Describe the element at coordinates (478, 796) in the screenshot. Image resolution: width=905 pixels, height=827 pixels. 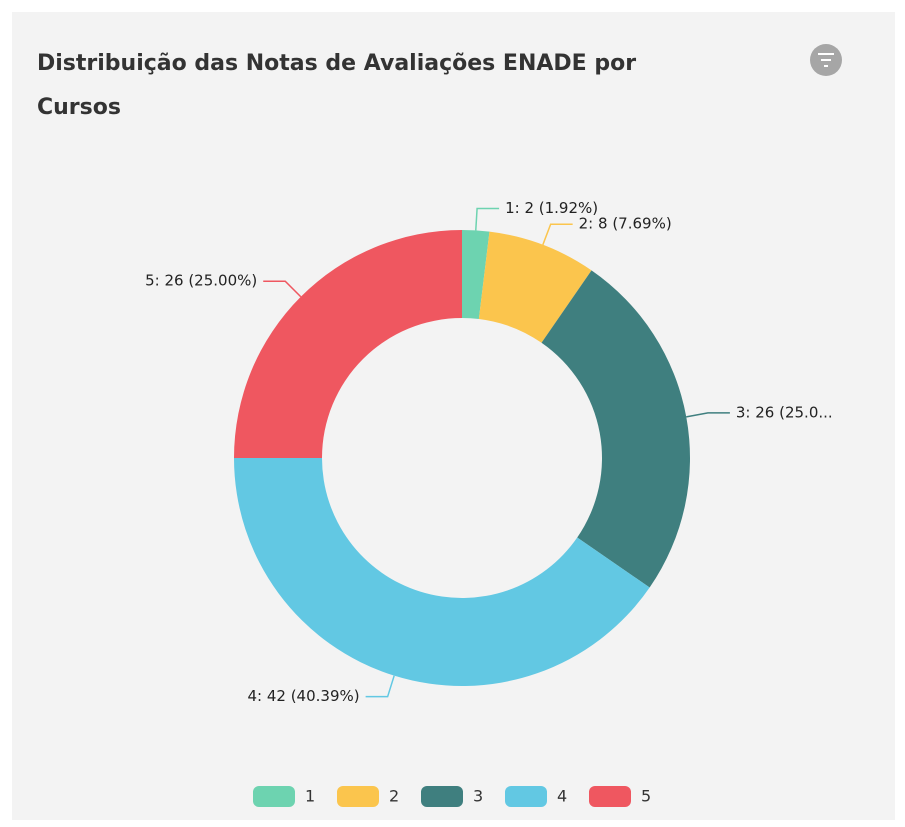
I see `legend-label: 3` at that location.